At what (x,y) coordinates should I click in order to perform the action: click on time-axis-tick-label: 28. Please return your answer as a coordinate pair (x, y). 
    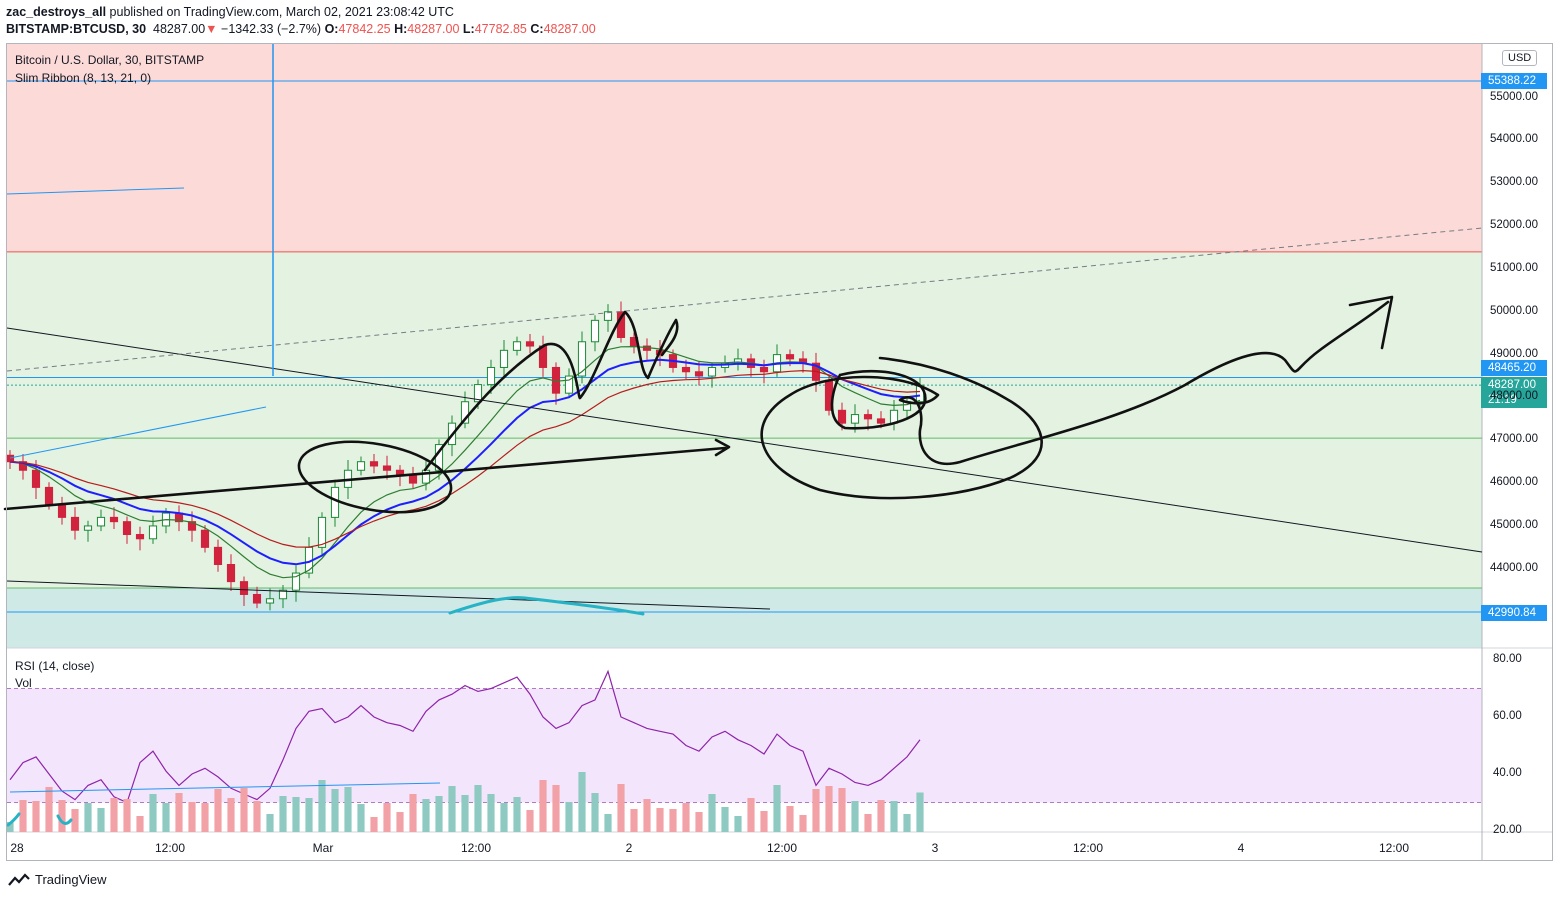
    Looking at the image, I should click on (17, 848).